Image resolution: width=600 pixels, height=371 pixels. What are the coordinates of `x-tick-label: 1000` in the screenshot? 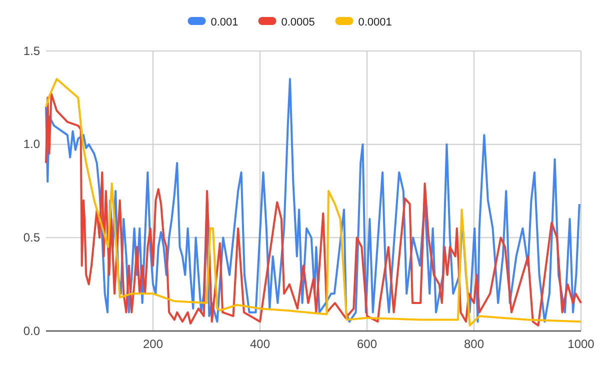 It's located at (581, 344).